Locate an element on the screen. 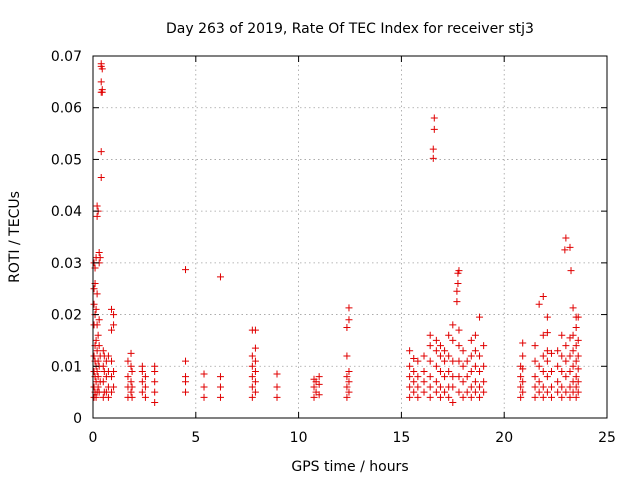  y-tick-label: 0.05 is located at coordinates (66, 160).